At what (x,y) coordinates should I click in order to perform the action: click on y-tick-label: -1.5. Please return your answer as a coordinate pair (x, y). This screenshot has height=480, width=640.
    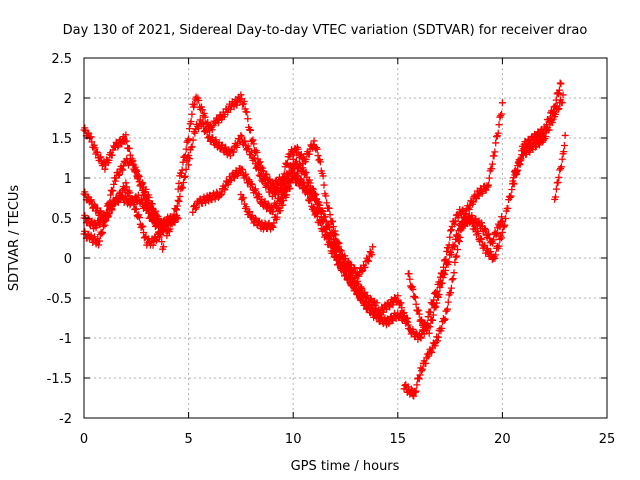
    Looking at the image, I should click on (59, 379).